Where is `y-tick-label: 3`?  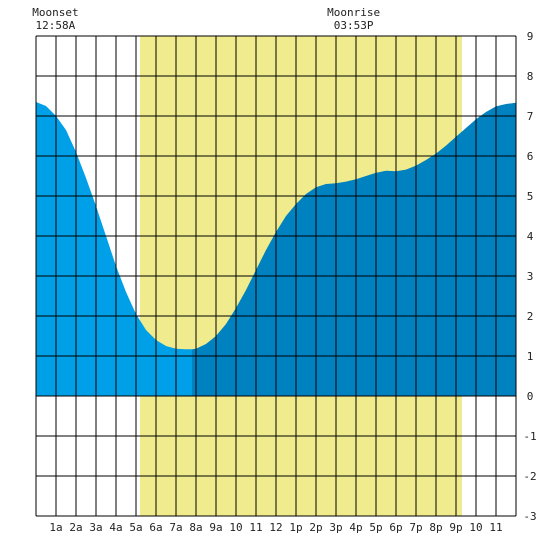
y-tick-label: 3 is located at coordinates (530, 276).